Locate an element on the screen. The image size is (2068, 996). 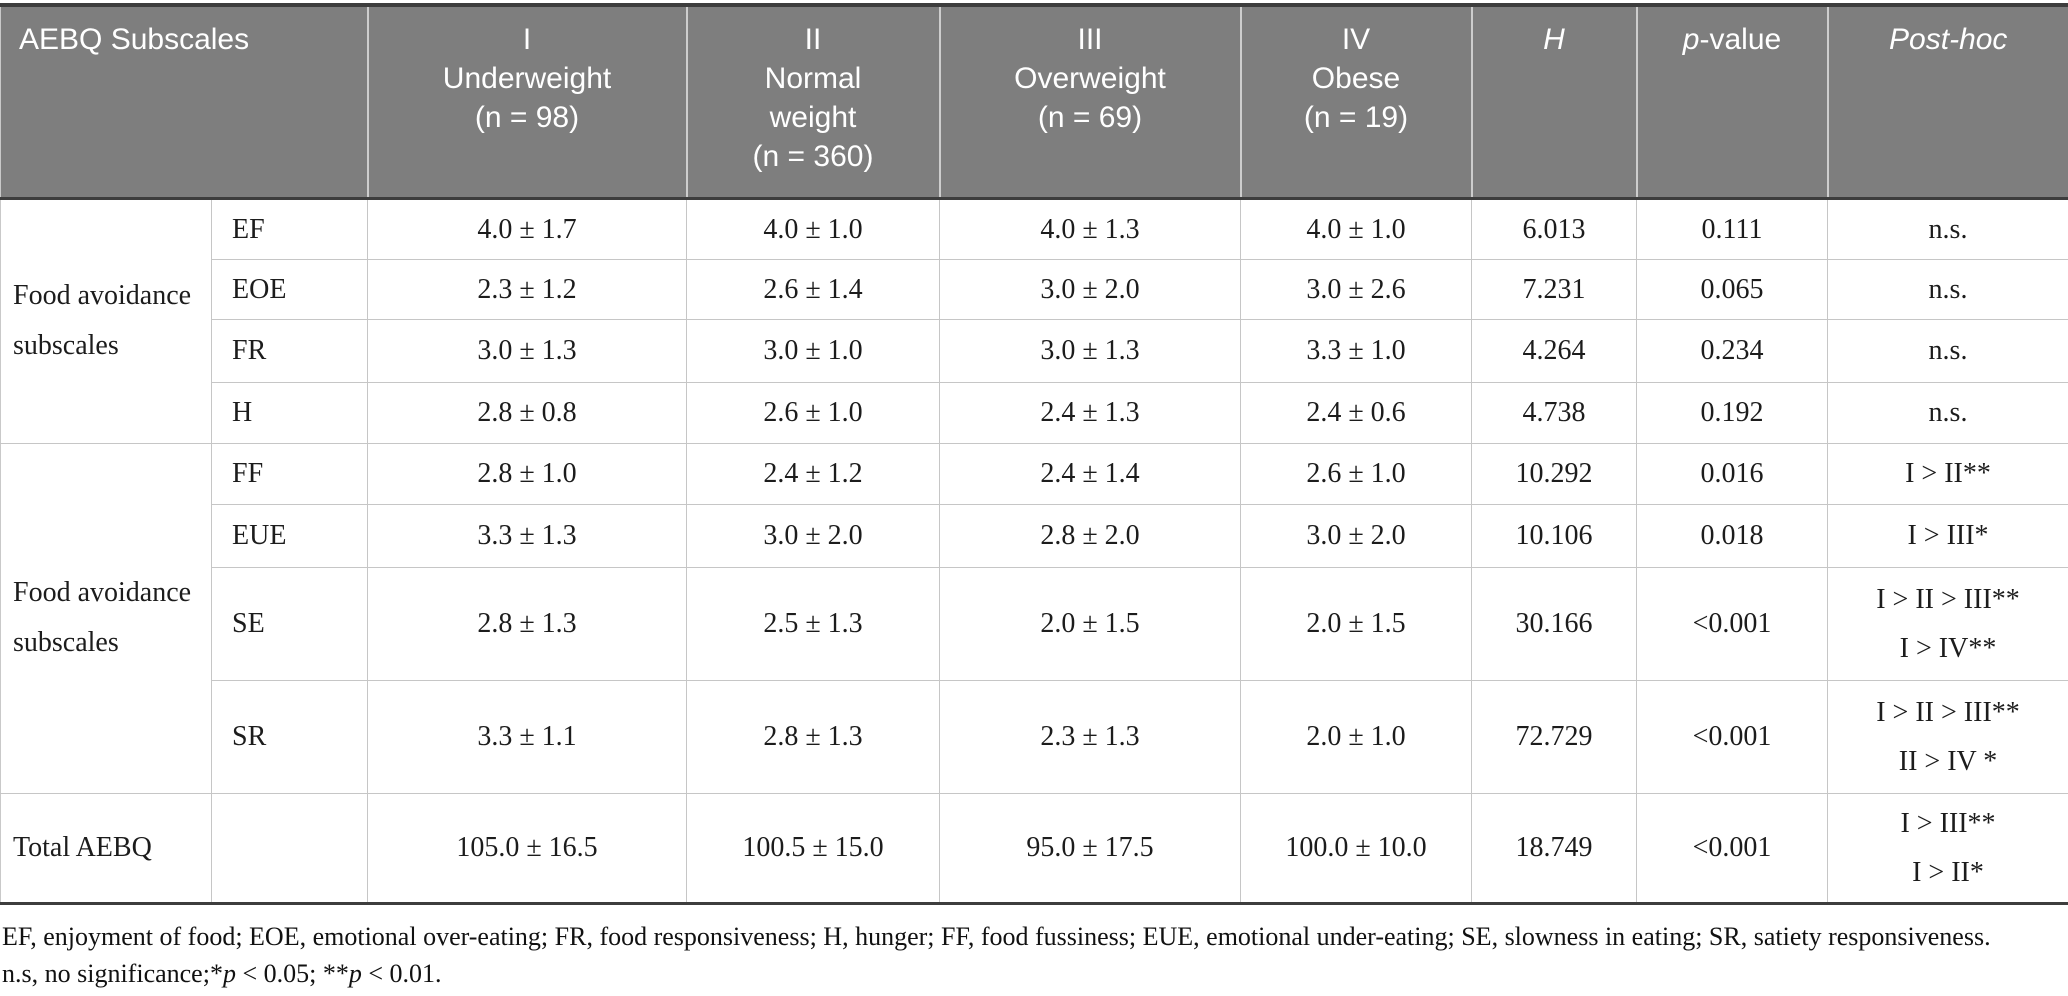
h-cell: 10.292 is located at coordinates (1554, 474).